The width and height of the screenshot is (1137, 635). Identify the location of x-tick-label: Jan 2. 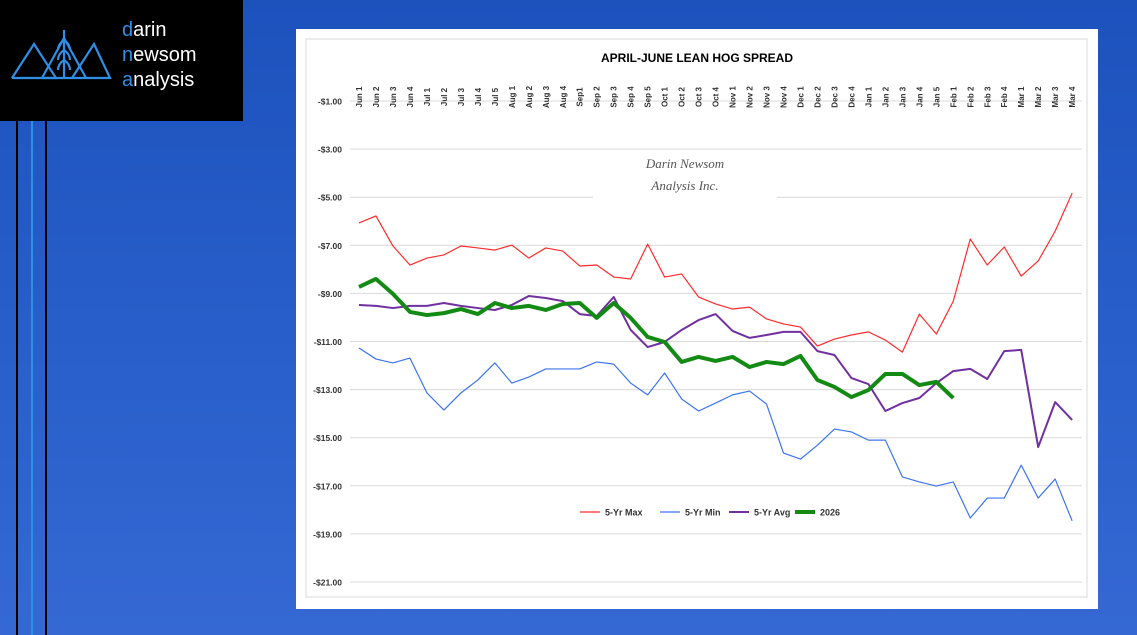
(885, 96).